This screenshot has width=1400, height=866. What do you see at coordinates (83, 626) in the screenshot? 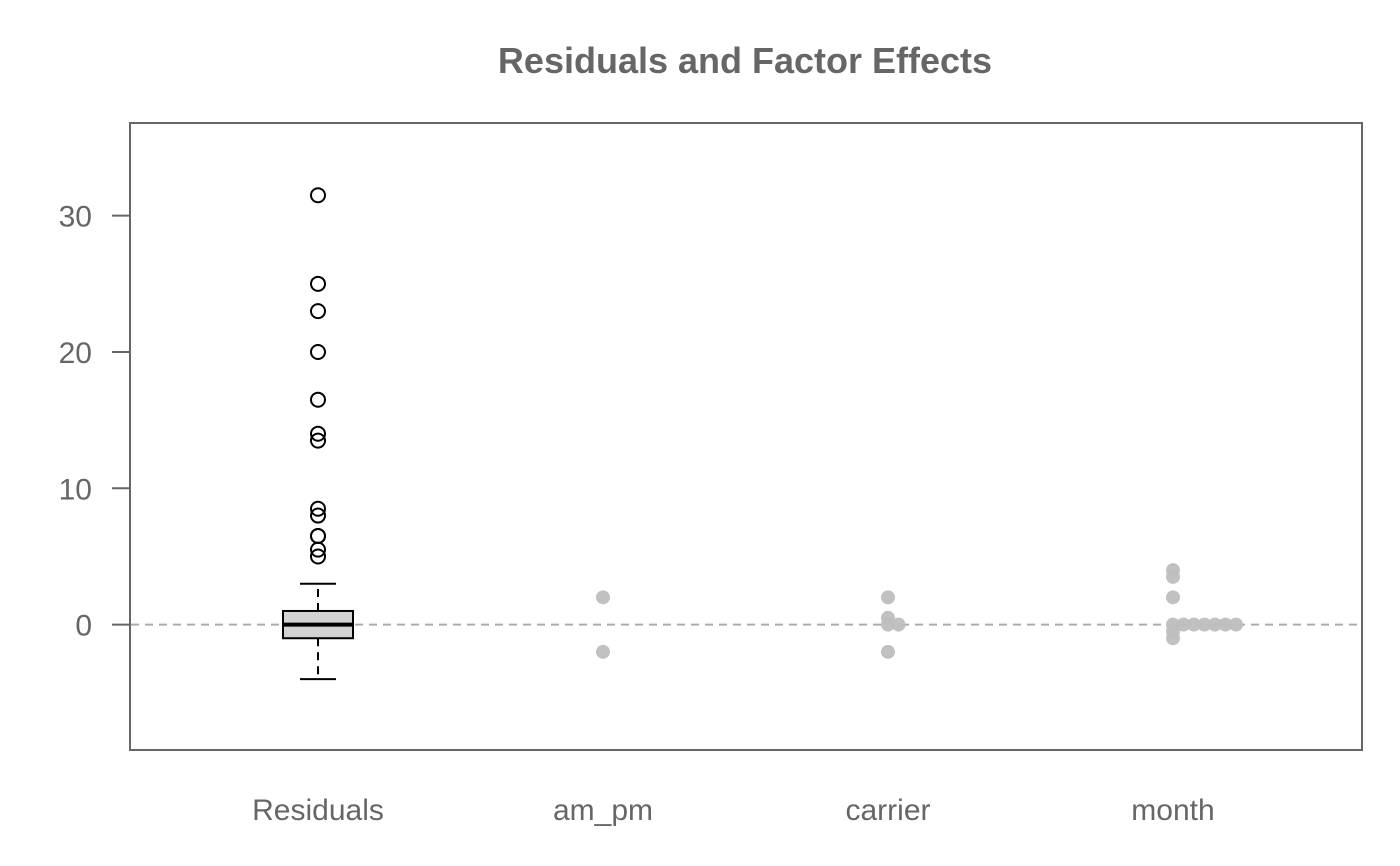
I see `y-tick-label: 0` at bounding box center [83, 626].